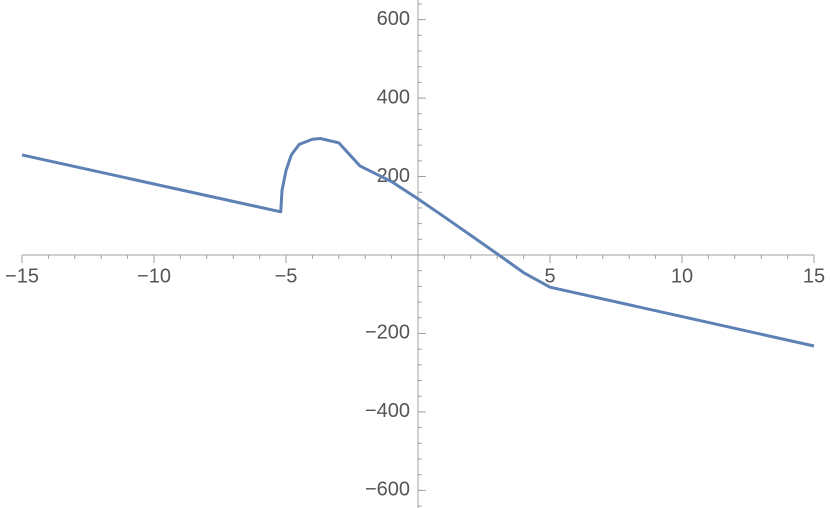 The height and width of the screenshot is (508, 830). I want to click on y-tick-label: −400, so click(387, 411).